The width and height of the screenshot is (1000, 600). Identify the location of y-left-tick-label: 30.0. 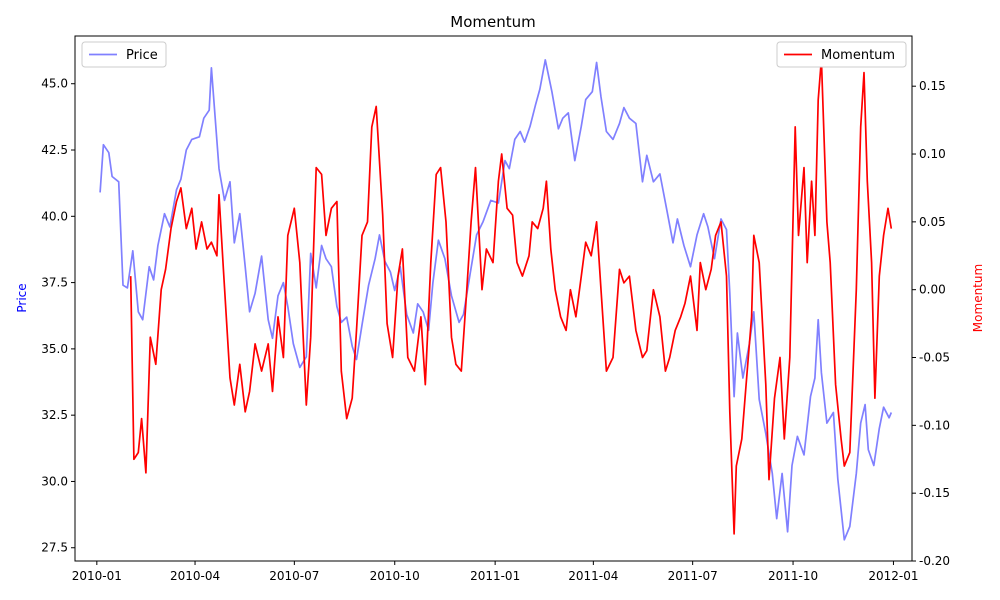
(54, 481).